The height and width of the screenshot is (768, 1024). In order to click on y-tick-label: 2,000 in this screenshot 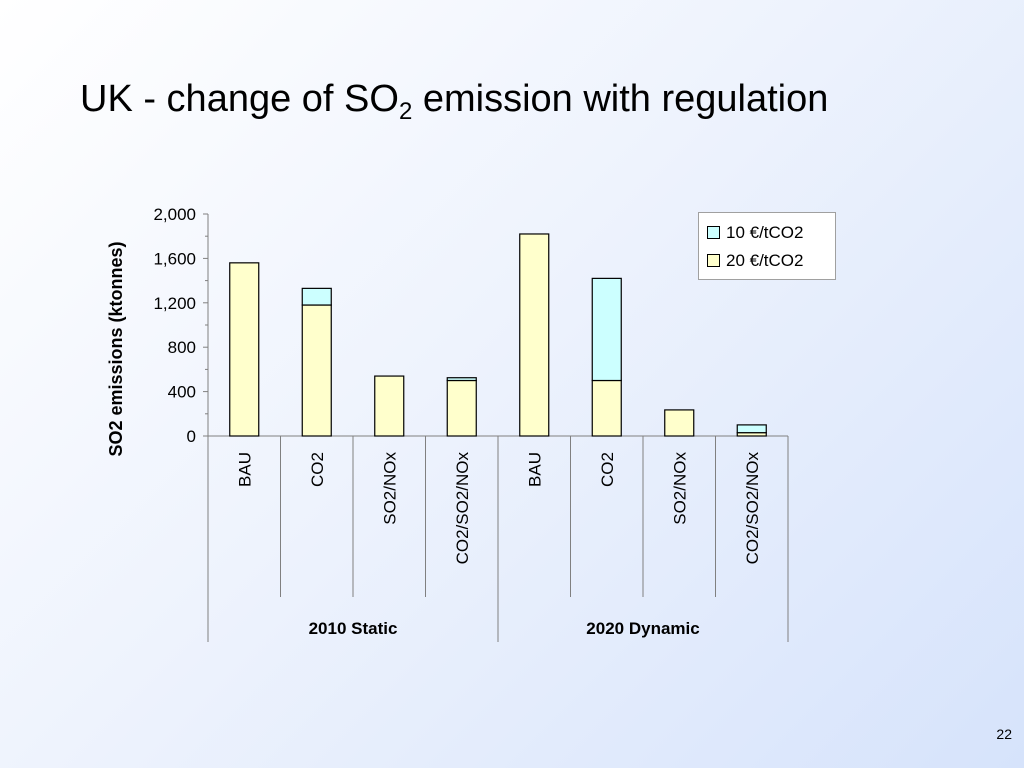, I will do `click(174, 214)`.